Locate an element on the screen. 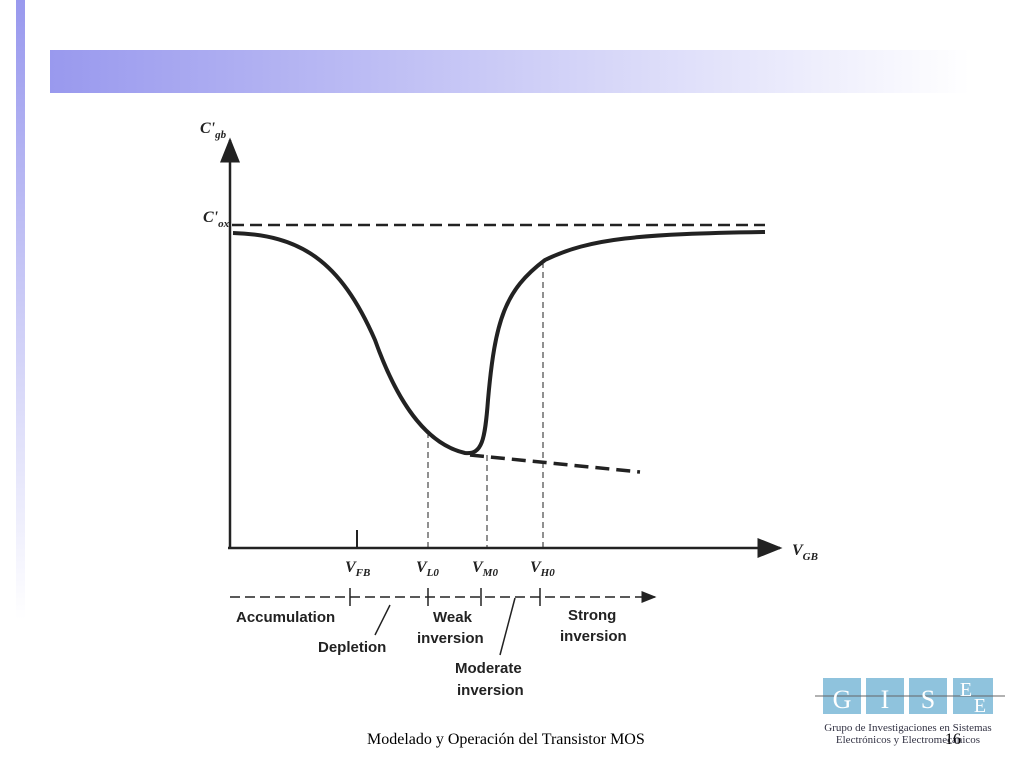 This screenshot has height=768, width=1024. svg-text: I is located at coordinates (885, 699).